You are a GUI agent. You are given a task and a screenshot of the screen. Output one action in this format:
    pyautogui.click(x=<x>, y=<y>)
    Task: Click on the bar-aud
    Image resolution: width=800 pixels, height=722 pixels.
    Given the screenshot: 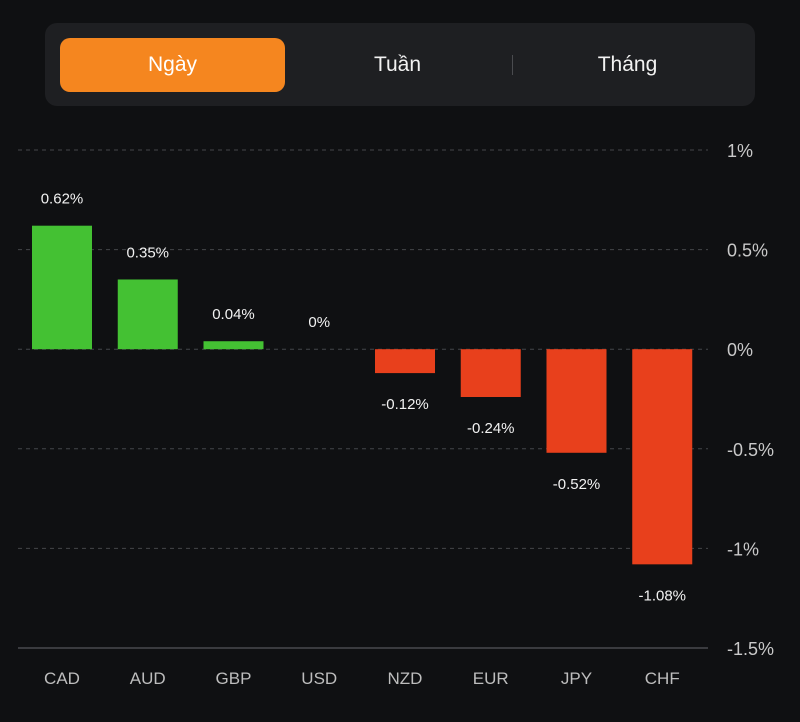 What is the action you would take?
    pyautogui.click(x=147, y=314)
    